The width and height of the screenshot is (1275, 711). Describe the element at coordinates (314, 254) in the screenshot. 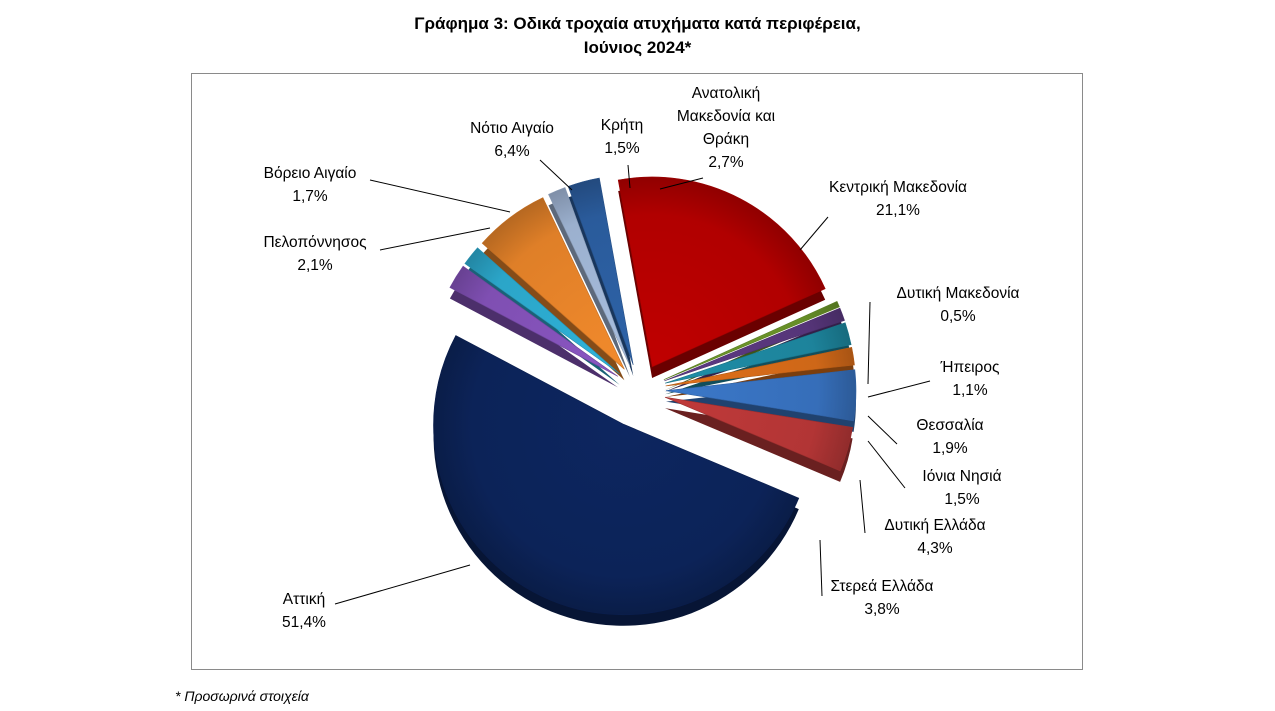

I see `slice-label: Πελοπόννησος 2,1%` at that location.